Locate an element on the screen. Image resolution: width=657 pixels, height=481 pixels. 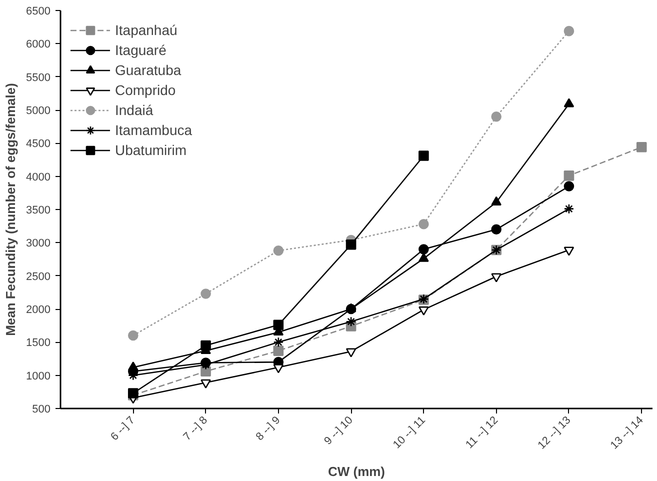
y-tick-label: 6000 is located at coordinates (38, 44).